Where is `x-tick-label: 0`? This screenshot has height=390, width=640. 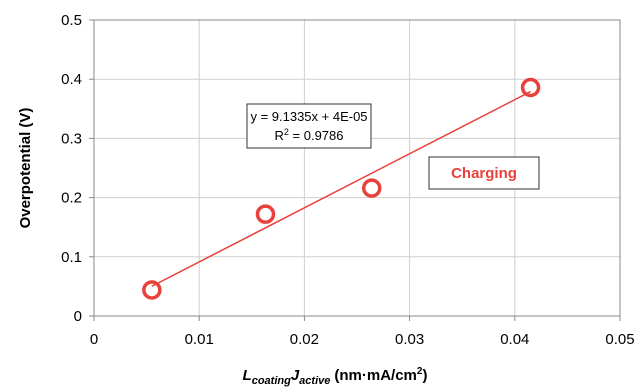 x-tick-label: 0 is located at coordinates (94, 339).